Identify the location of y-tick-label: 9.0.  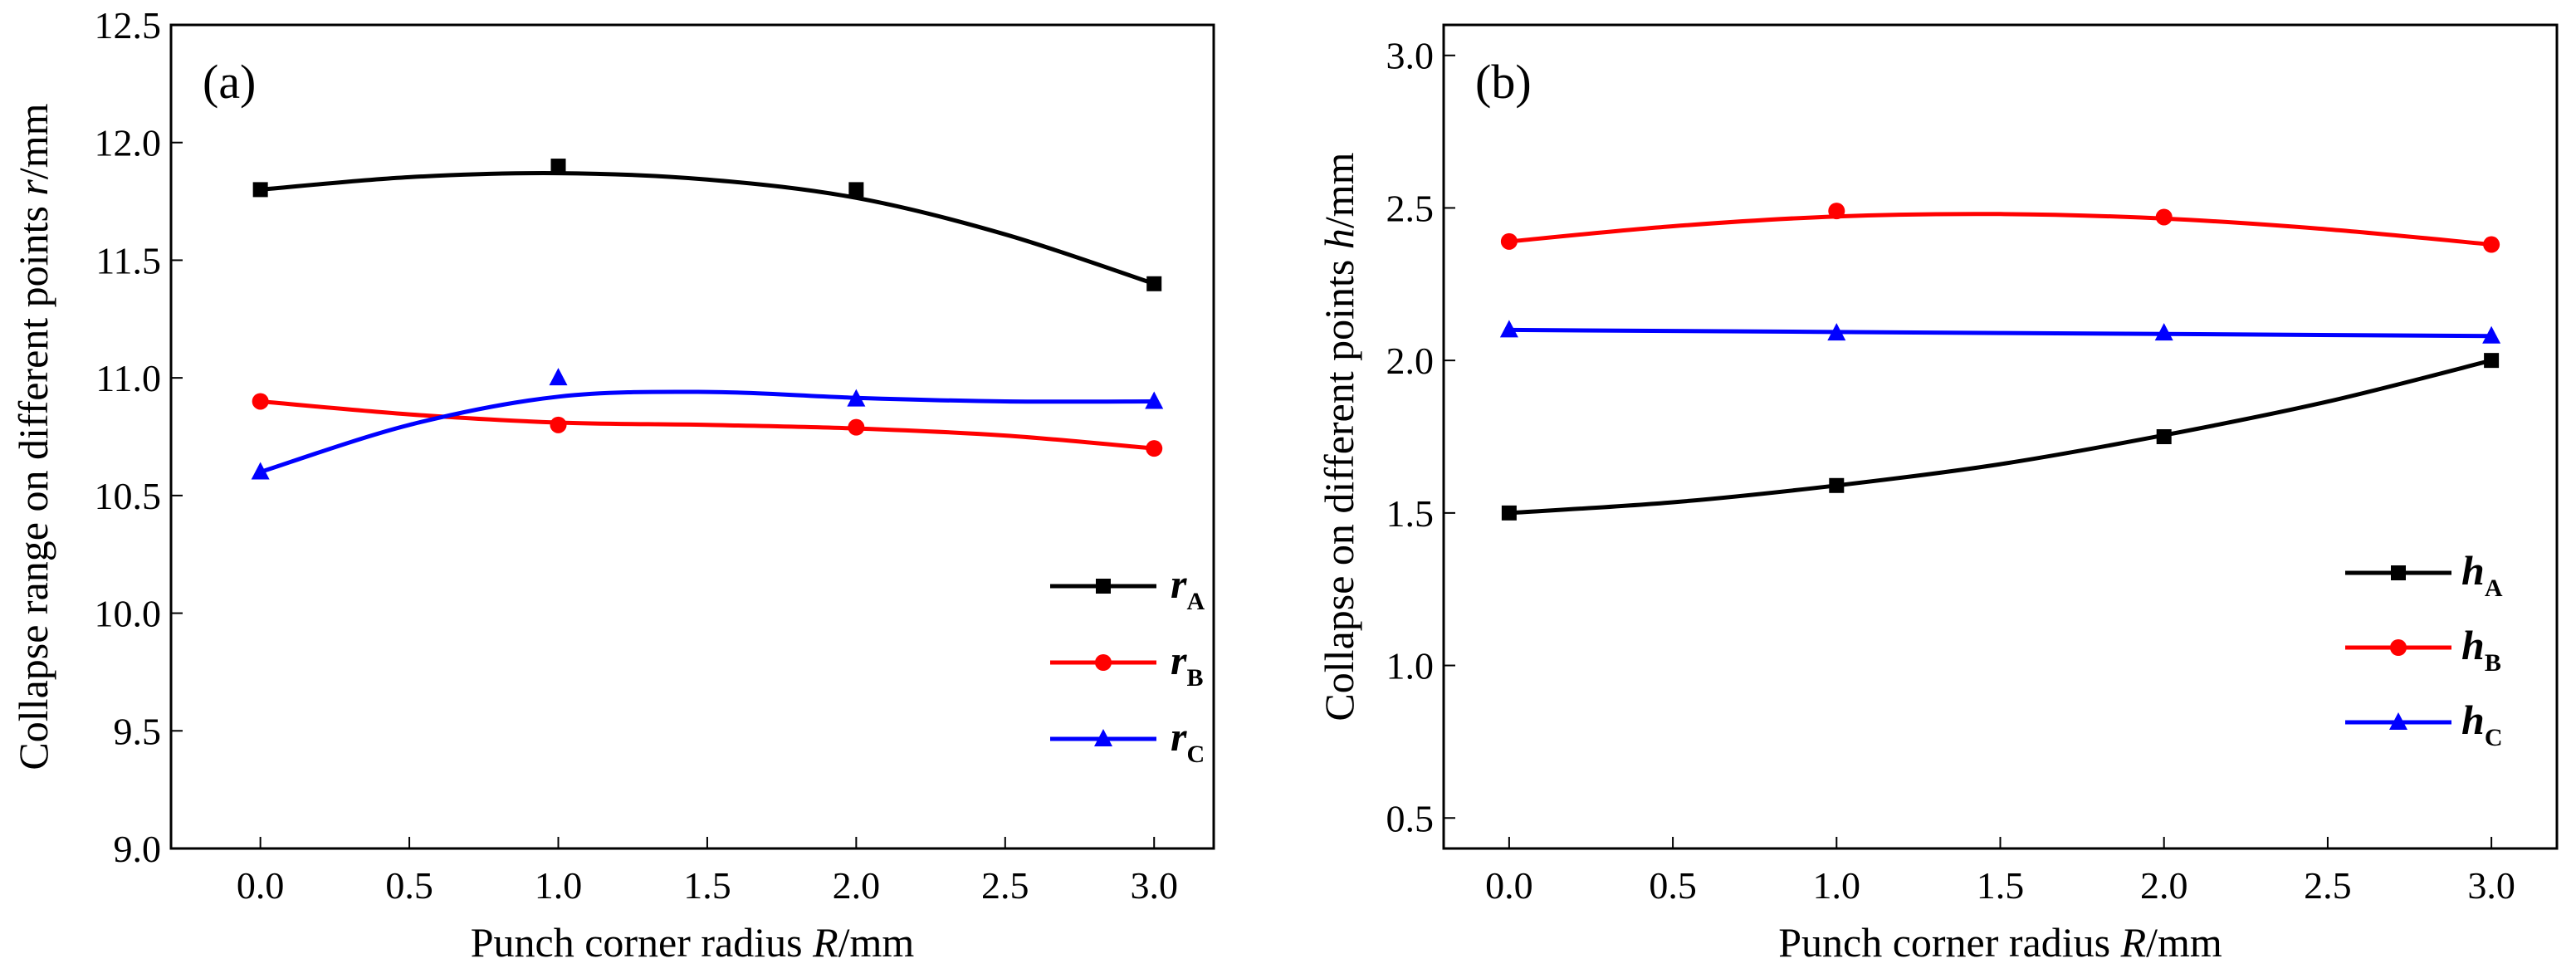
(138, 849).